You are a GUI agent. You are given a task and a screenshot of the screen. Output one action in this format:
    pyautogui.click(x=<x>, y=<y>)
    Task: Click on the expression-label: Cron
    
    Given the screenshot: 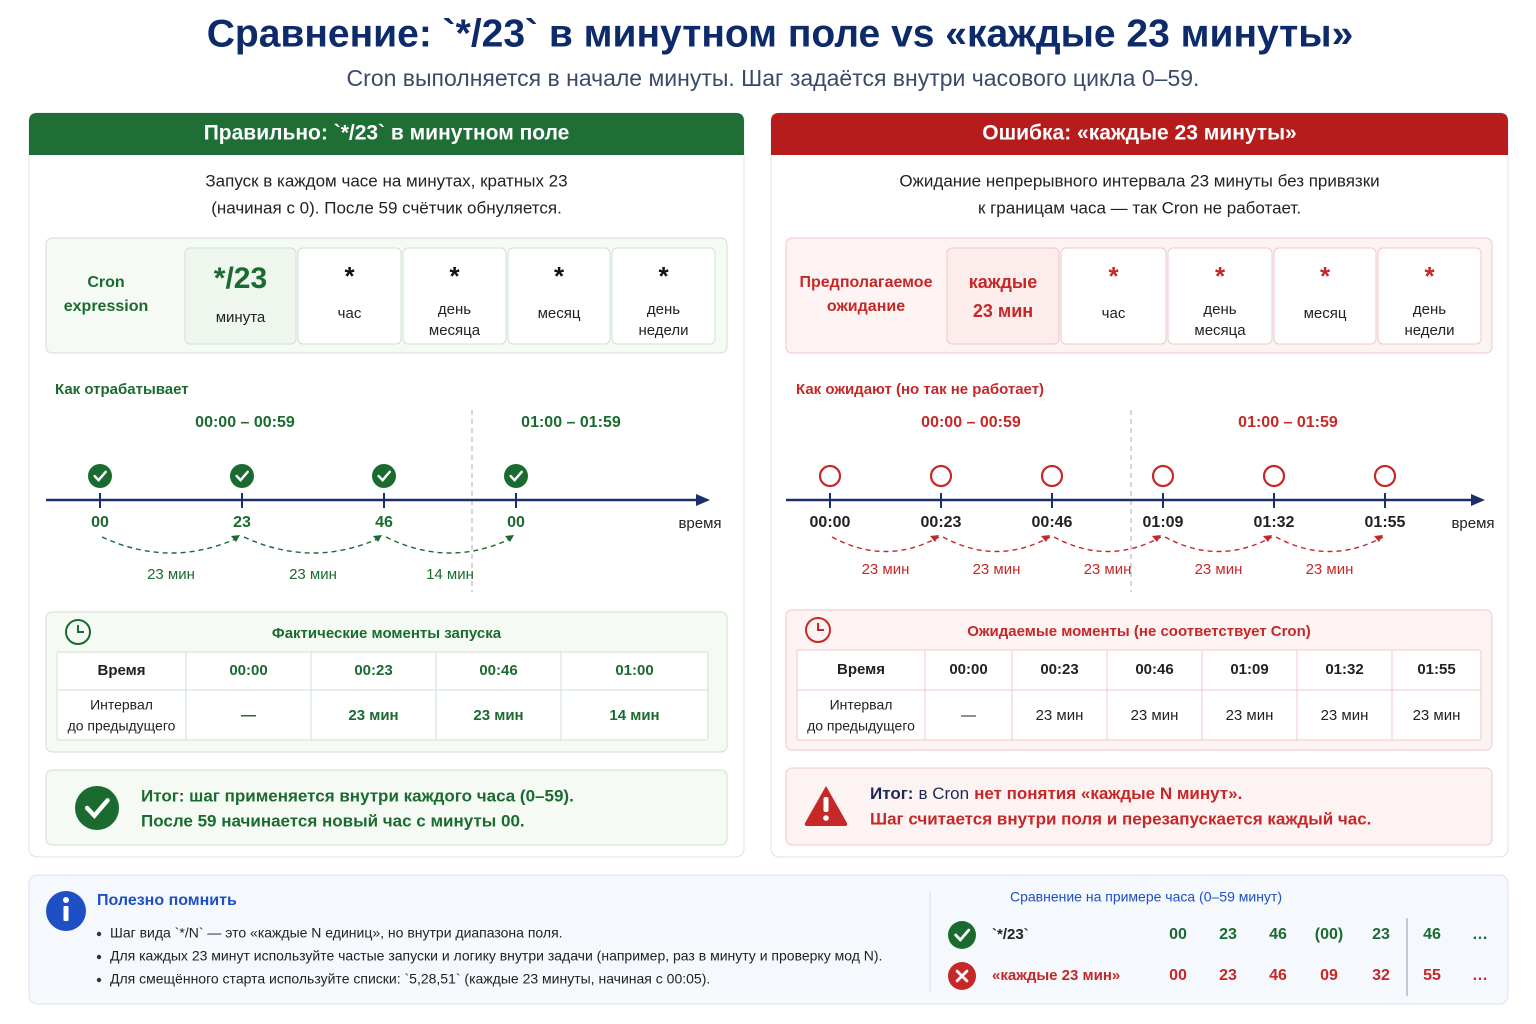 What is the action you would take?
    pyautogui.click(x=105, y=282)
    